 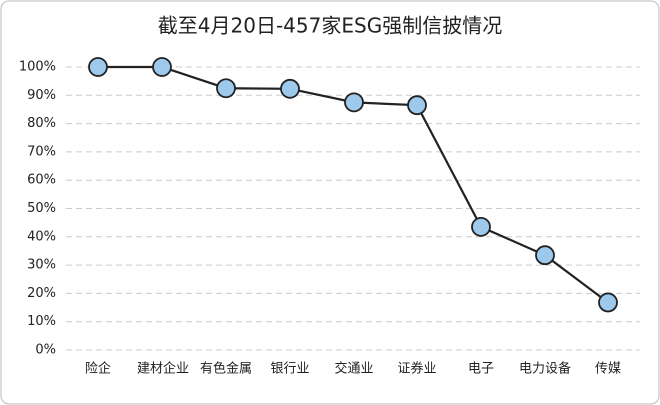 I want to click on x-tick-label: 电子, so click(x=481, y=369).